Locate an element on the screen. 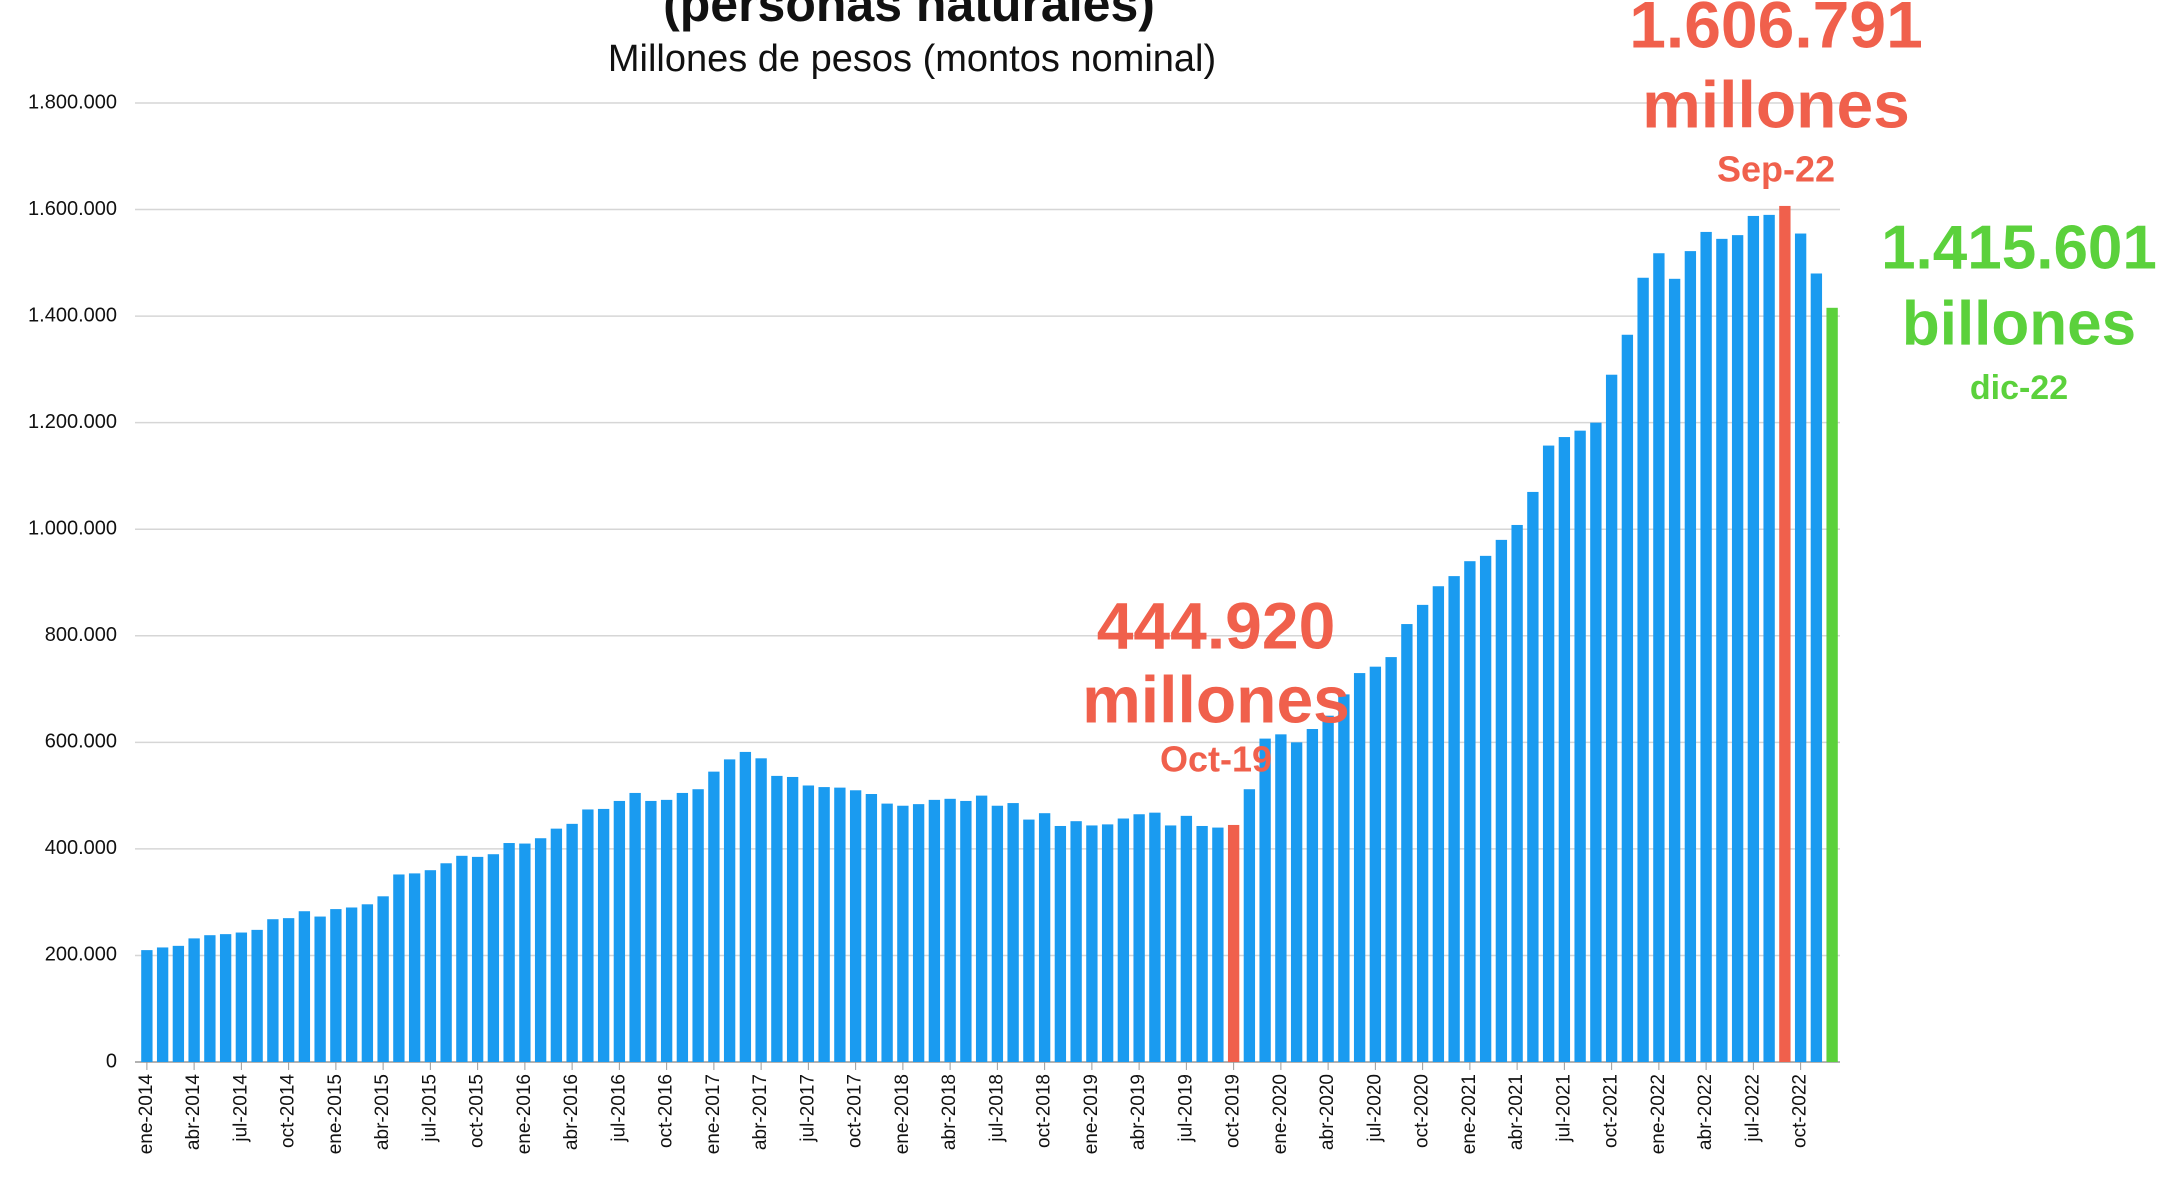 The height and width of the screenshot is (1194, 2159). x-tick-label: jul-2019 is located at coordinates (1185, 1108).